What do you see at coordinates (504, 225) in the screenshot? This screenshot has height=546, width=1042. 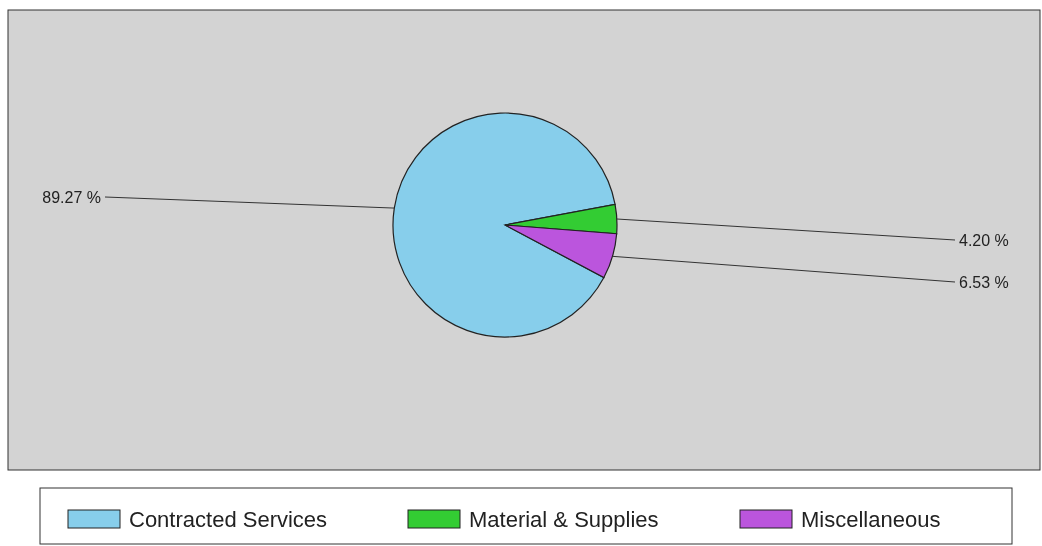 I see `pie-slice` at bounding box center [504, 225].